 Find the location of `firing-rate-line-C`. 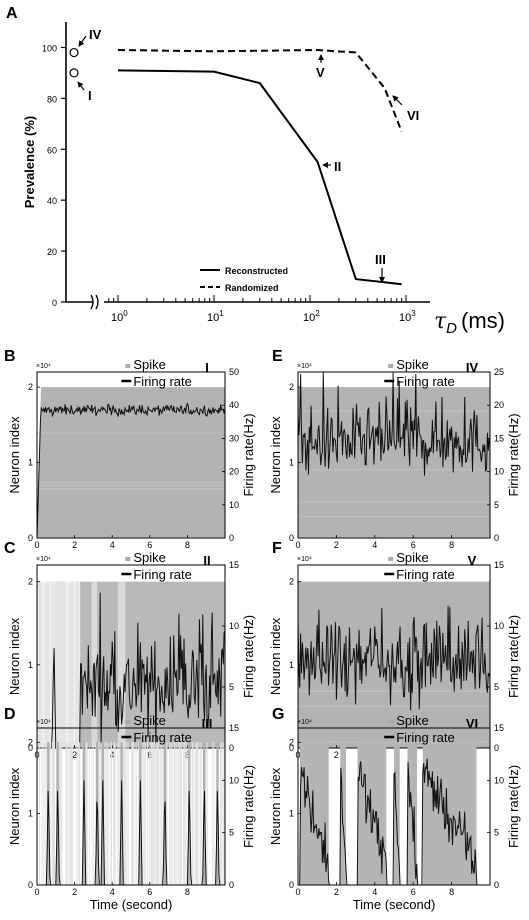

firing-rate-line-C is located at coordinates (131, 670).